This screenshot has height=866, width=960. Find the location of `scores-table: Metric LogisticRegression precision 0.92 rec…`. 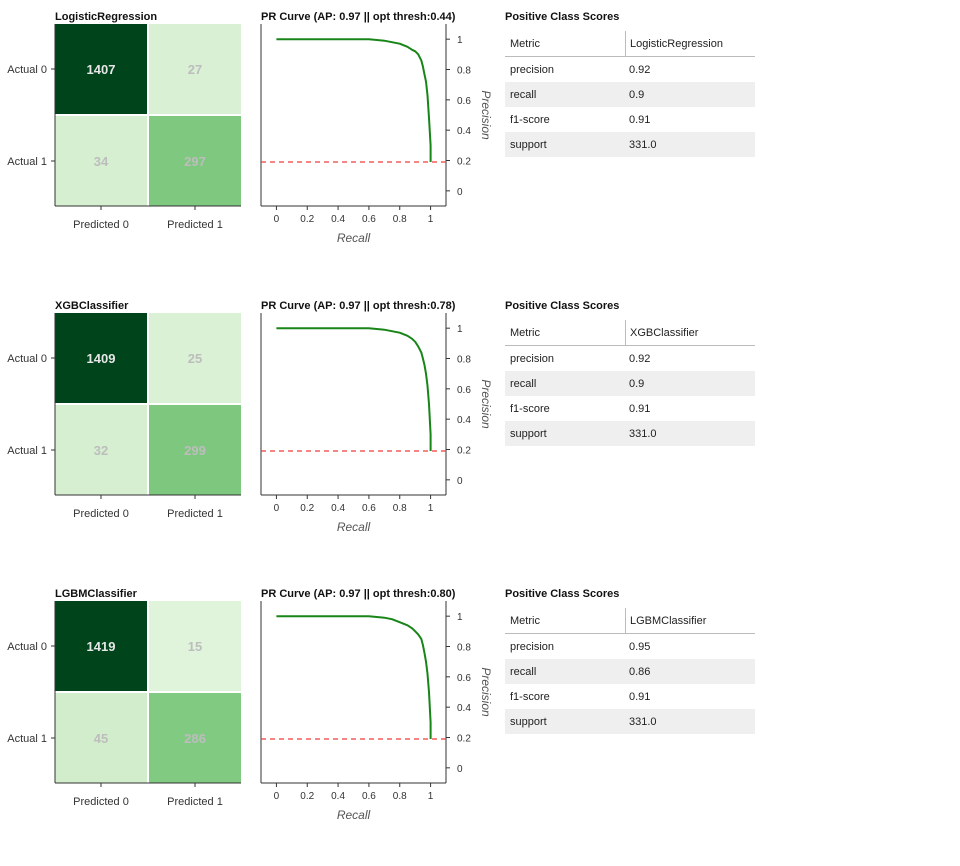

scores-table: Metric LogisticRegression precision 0.92 rec… is located at coordinates (630, 94).